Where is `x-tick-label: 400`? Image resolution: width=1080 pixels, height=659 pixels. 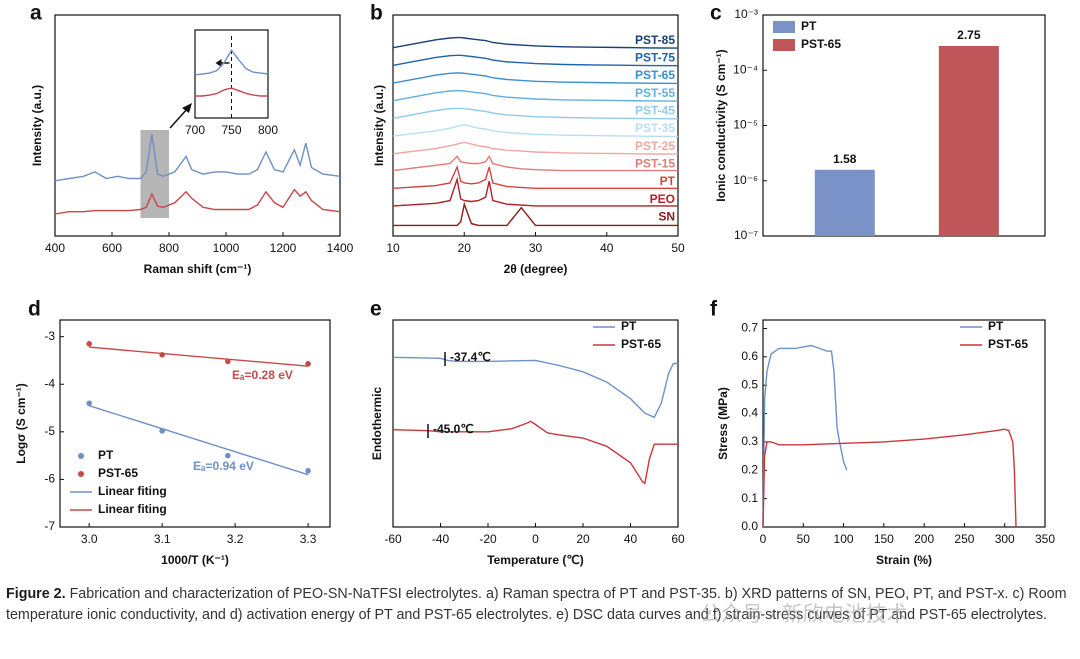
x-tick-label: 400 is located at coordinates (55, 248).